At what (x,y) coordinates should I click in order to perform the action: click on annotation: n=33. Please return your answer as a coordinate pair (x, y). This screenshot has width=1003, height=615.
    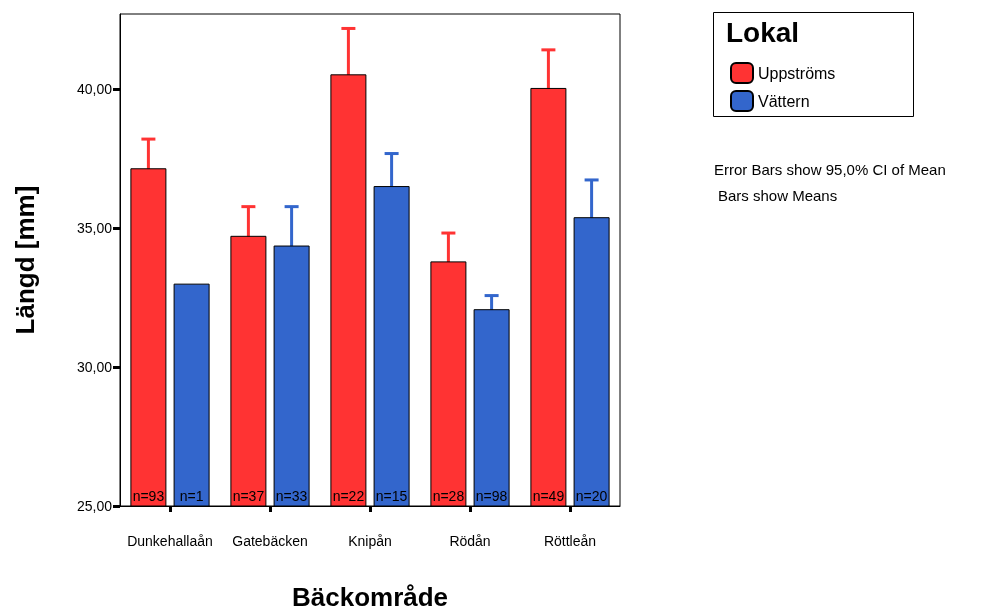
    Looking at the image, I should click on (291, 496).